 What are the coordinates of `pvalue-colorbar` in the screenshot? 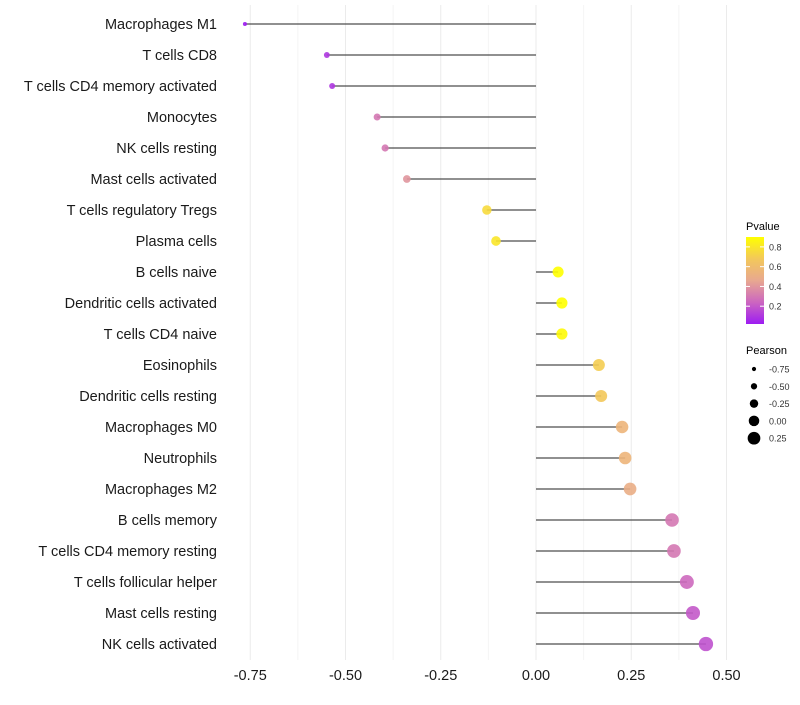 It's located at (755, 280).